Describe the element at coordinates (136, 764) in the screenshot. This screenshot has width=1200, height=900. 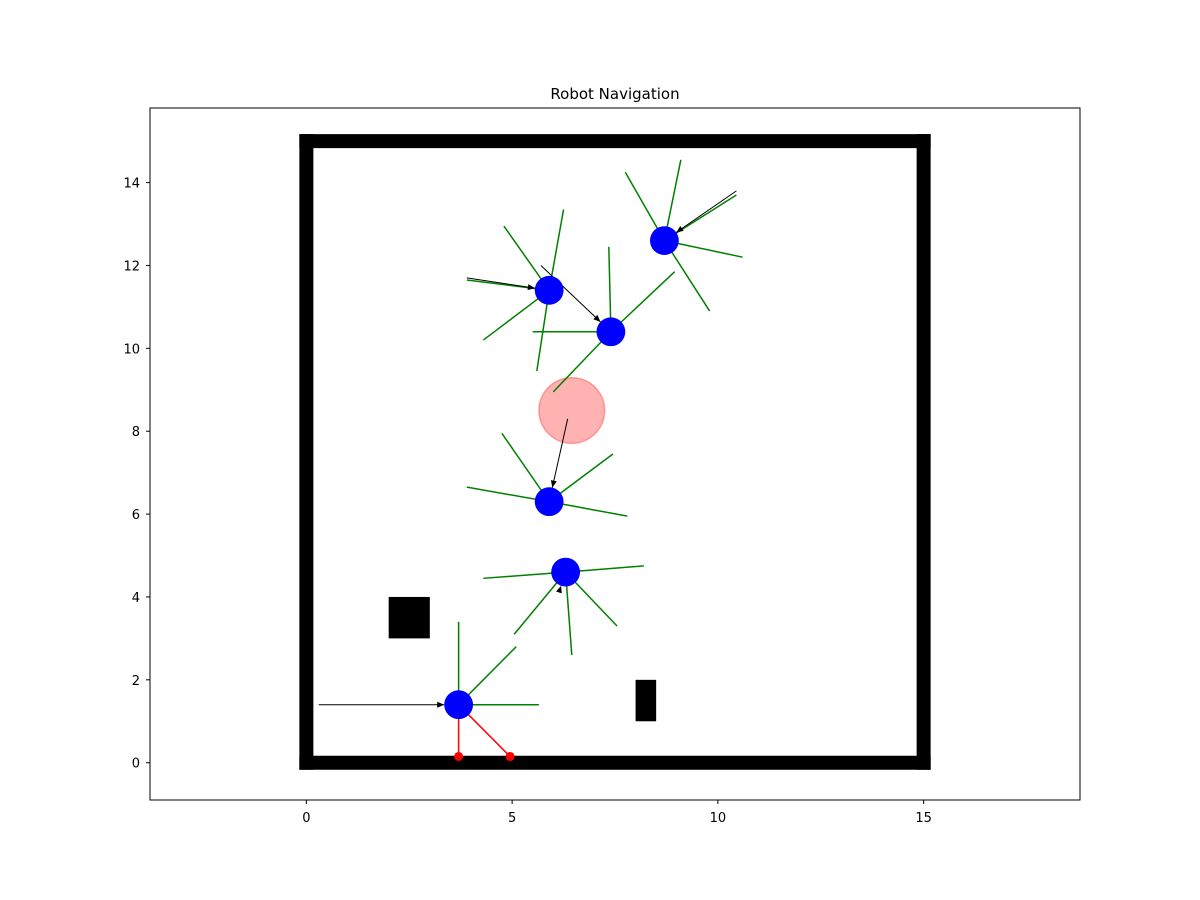
I see `y-tick-label-0: 0` at that location.